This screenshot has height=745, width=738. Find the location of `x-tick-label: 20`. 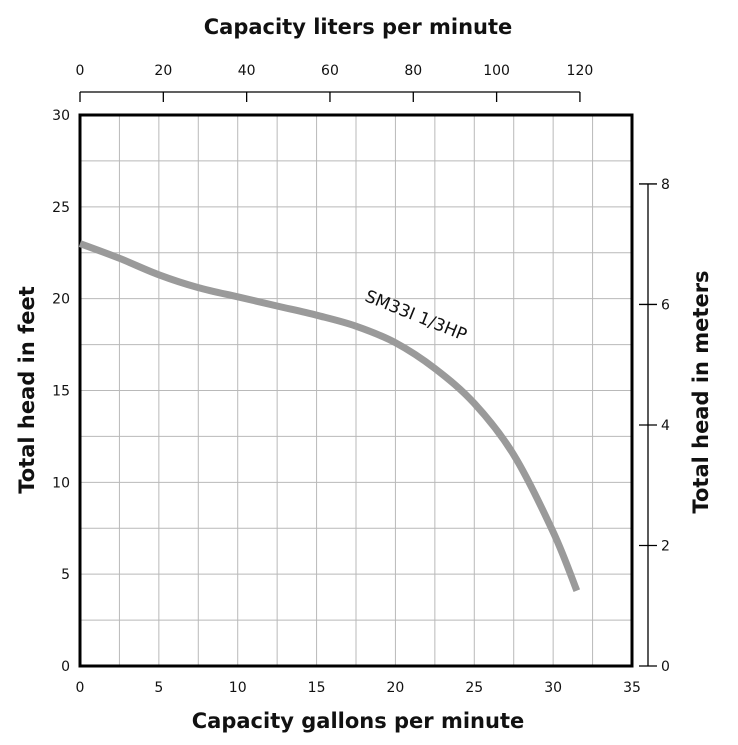

x-tick-label: 20 is located at coordinates (396, 688).